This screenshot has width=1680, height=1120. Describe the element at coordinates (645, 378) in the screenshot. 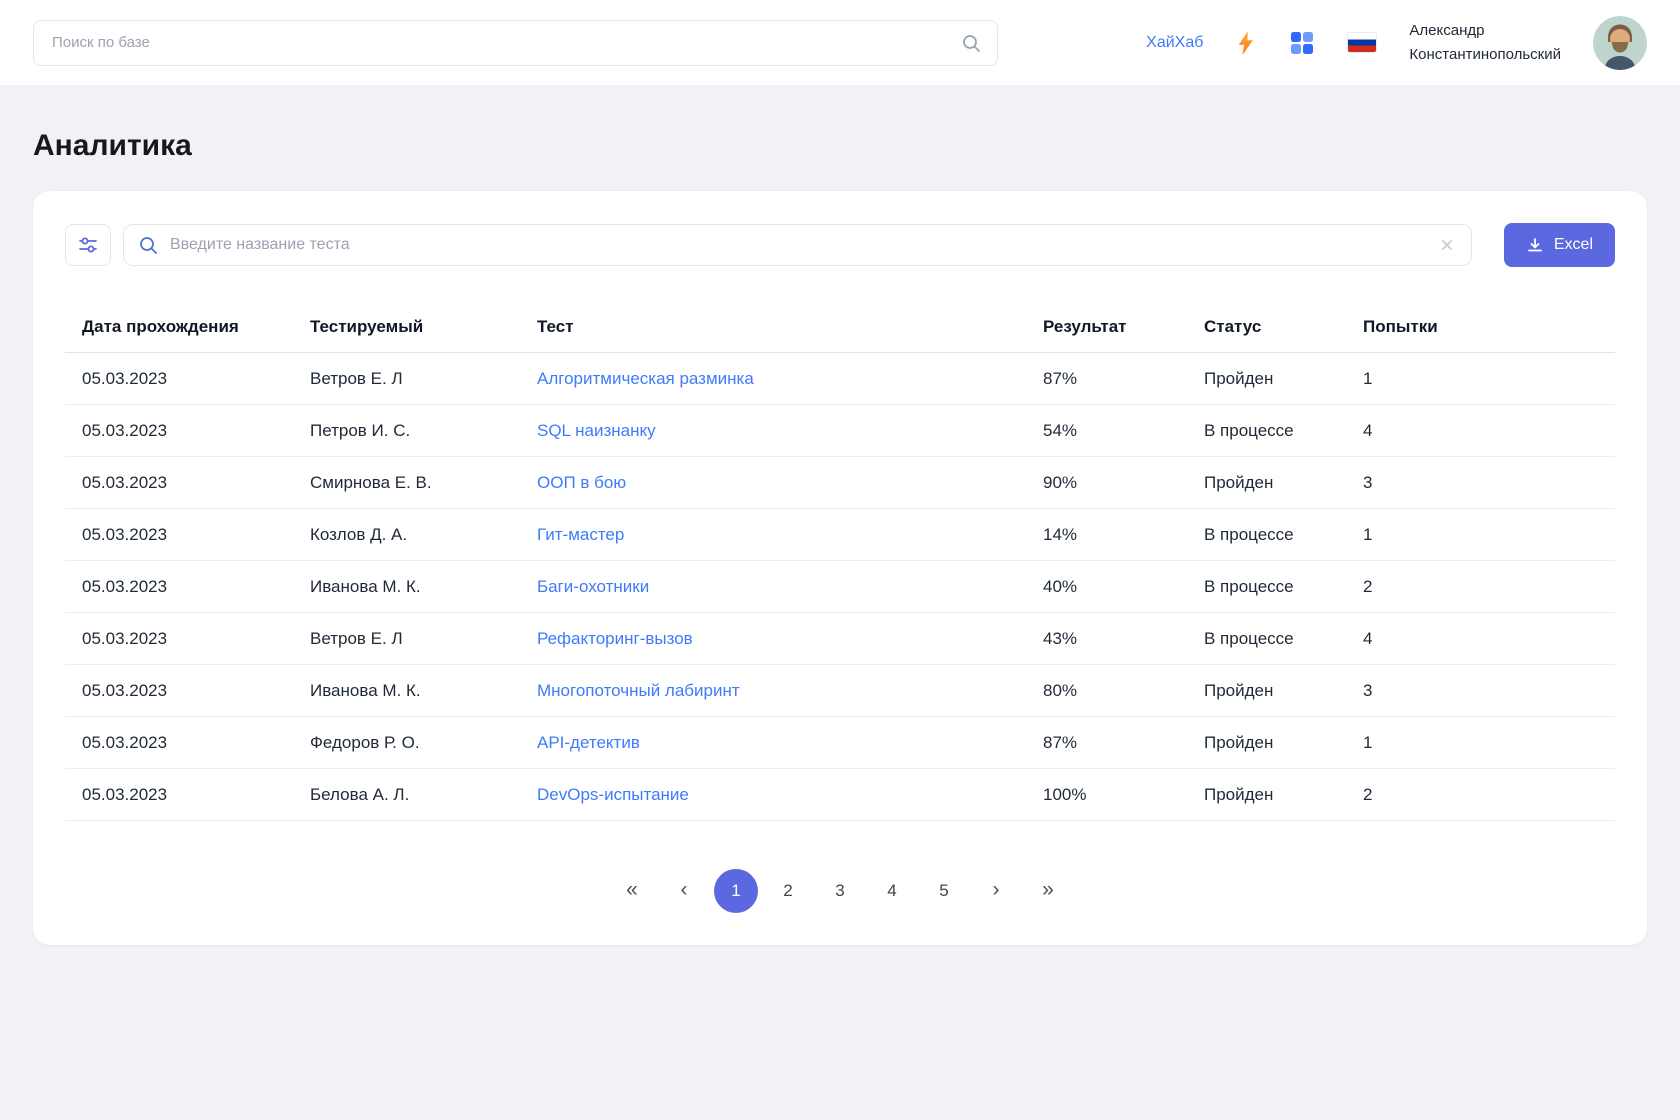

I see `test-link: Алгоритмическая разминка` at that location.